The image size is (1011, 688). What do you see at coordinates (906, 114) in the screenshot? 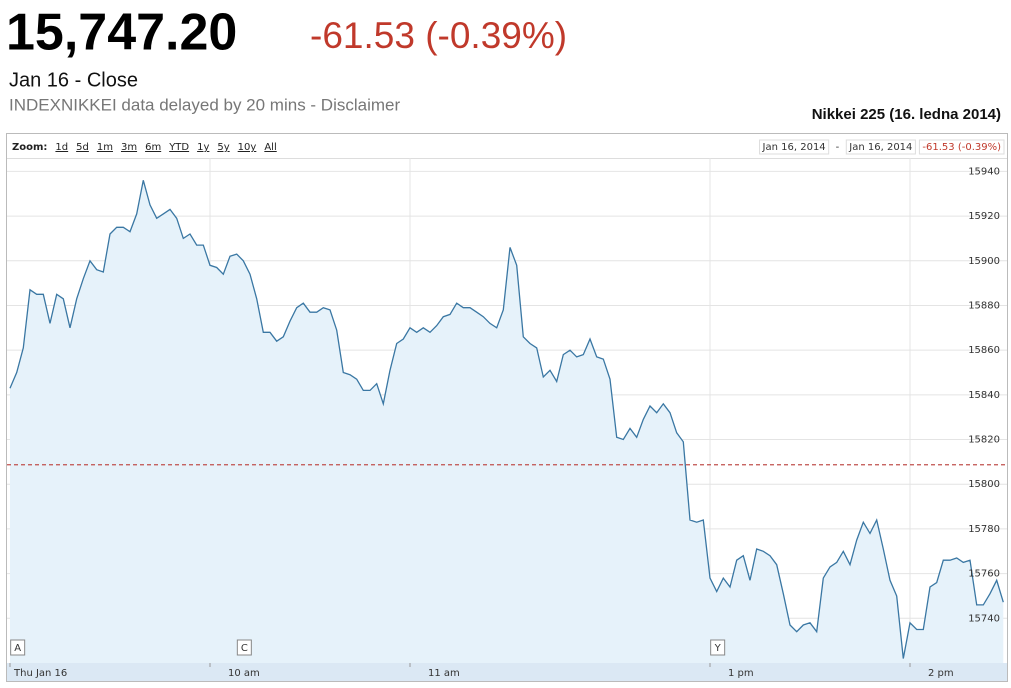
I see `chart-title: Nikkei 225 (16. ledna 2014)` at bounding box center [906, 114].